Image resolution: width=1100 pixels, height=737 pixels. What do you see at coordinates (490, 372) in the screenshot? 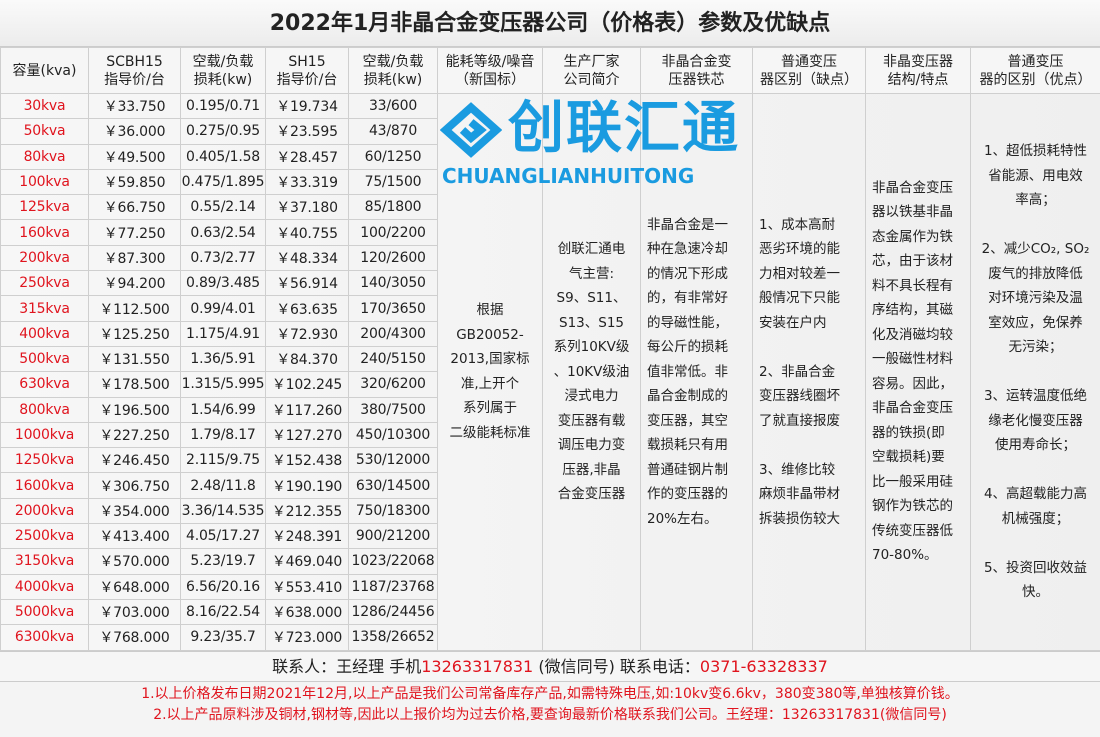
I see `energy-grade-text: 根据 GB20052- 2013,国家标 准,上开个 系列属于 二级能耗标准` at bounding box center [490, 372].